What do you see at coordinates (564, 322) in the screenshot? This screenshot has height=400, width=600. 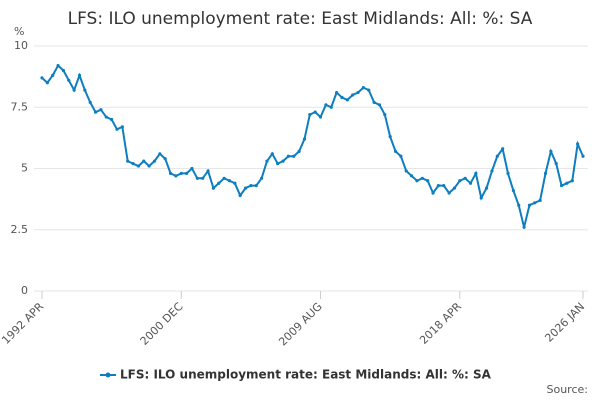 I see `x-tick-label: 2026 JAN` at bounding box center [564, 322].